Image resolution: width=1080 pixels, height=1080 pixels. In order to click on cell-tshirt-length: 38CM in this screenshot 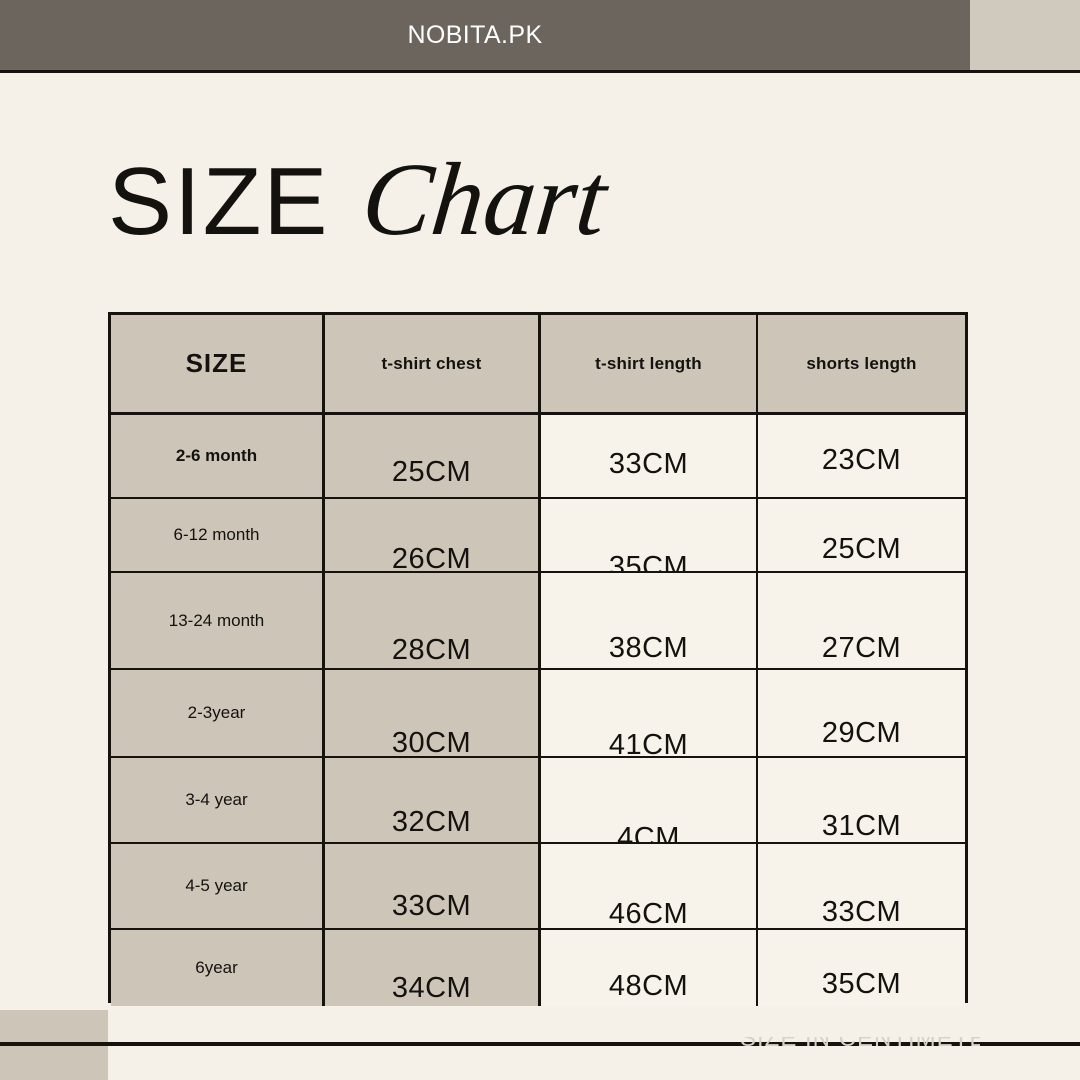, I will do `click(649, 620)`.